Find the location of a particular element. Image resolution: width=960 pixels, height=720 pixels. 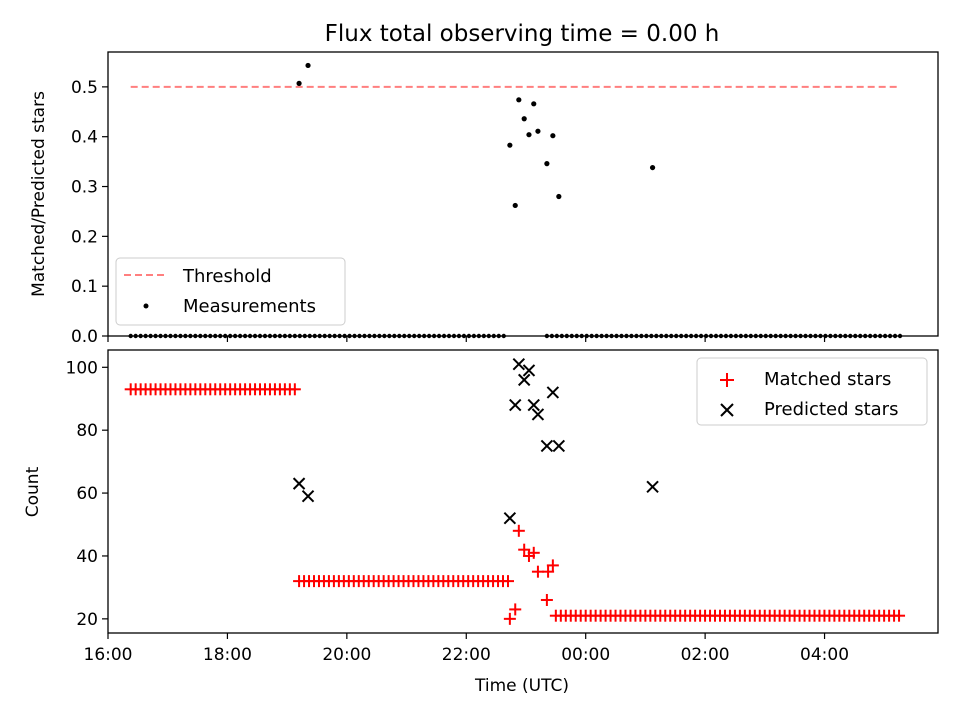

legend-matched-label: Matched stars is located at coordinates (827, 379).